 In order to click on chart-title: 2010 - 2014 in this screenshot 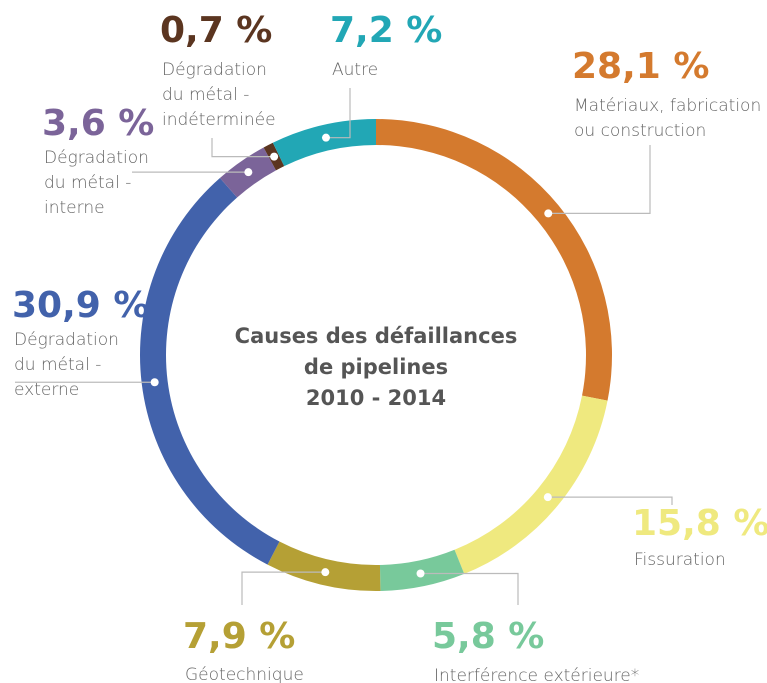, I will do `click(376, 398)`.